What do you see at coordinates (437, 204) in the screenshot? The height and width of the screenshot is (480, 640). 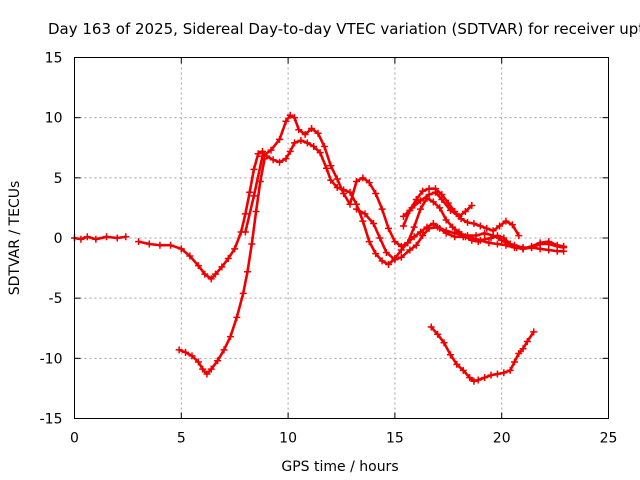 I see `series-mid-wave` at bounding box center [437, 204].